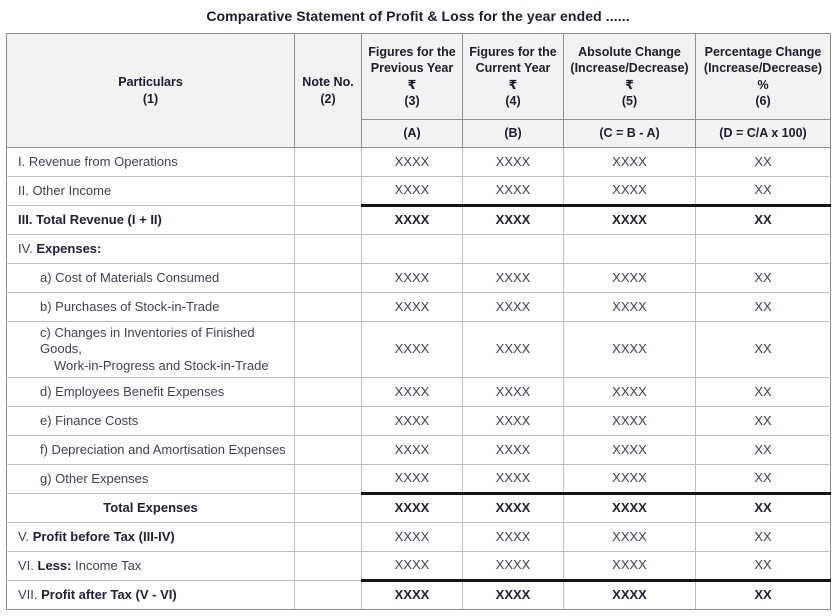 This screenshot has height=616, width=836. I want to click on header-formula-c: (C = B - A), so click(629, 133).